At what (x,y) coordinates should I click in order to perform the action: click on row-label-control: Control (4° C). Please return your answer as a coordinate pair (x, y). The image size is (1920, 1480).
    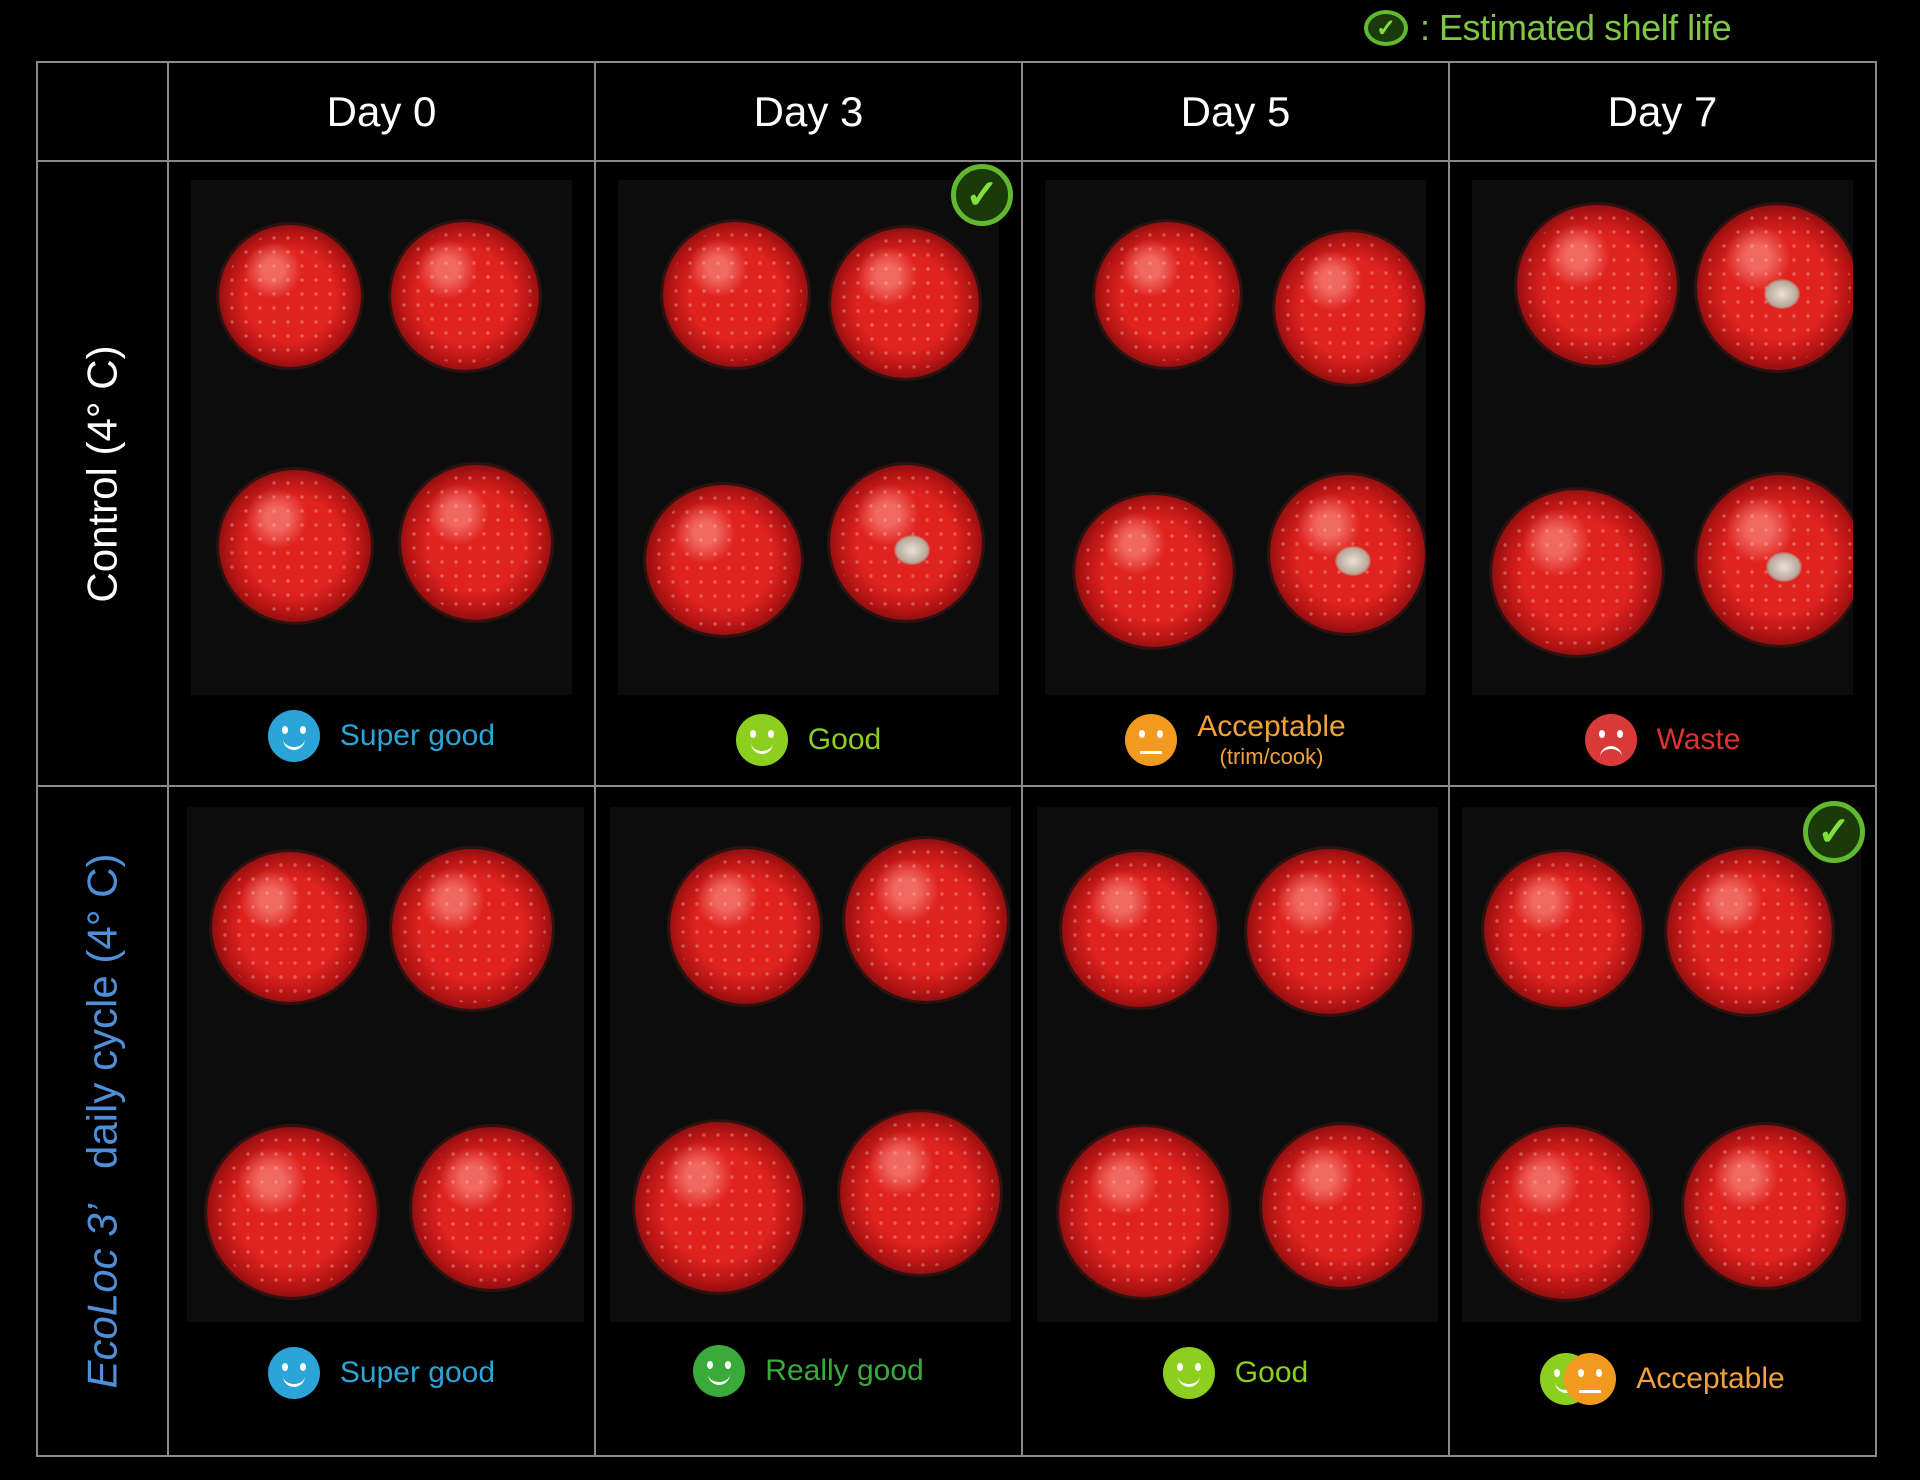
    Looking at the image, I should click on (103, 474).